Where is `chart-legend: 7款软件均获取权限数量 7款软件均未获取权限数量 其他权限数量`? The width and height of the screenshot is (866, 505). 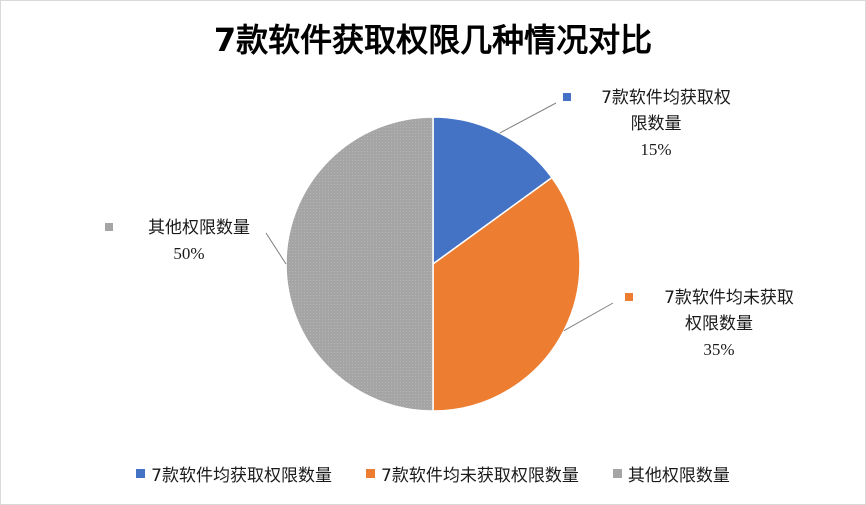
chart-legend: 7款软件均获取权限数量 7款软件均未获取权限数量 其他权限数量 is located at coordinates (433, 473).